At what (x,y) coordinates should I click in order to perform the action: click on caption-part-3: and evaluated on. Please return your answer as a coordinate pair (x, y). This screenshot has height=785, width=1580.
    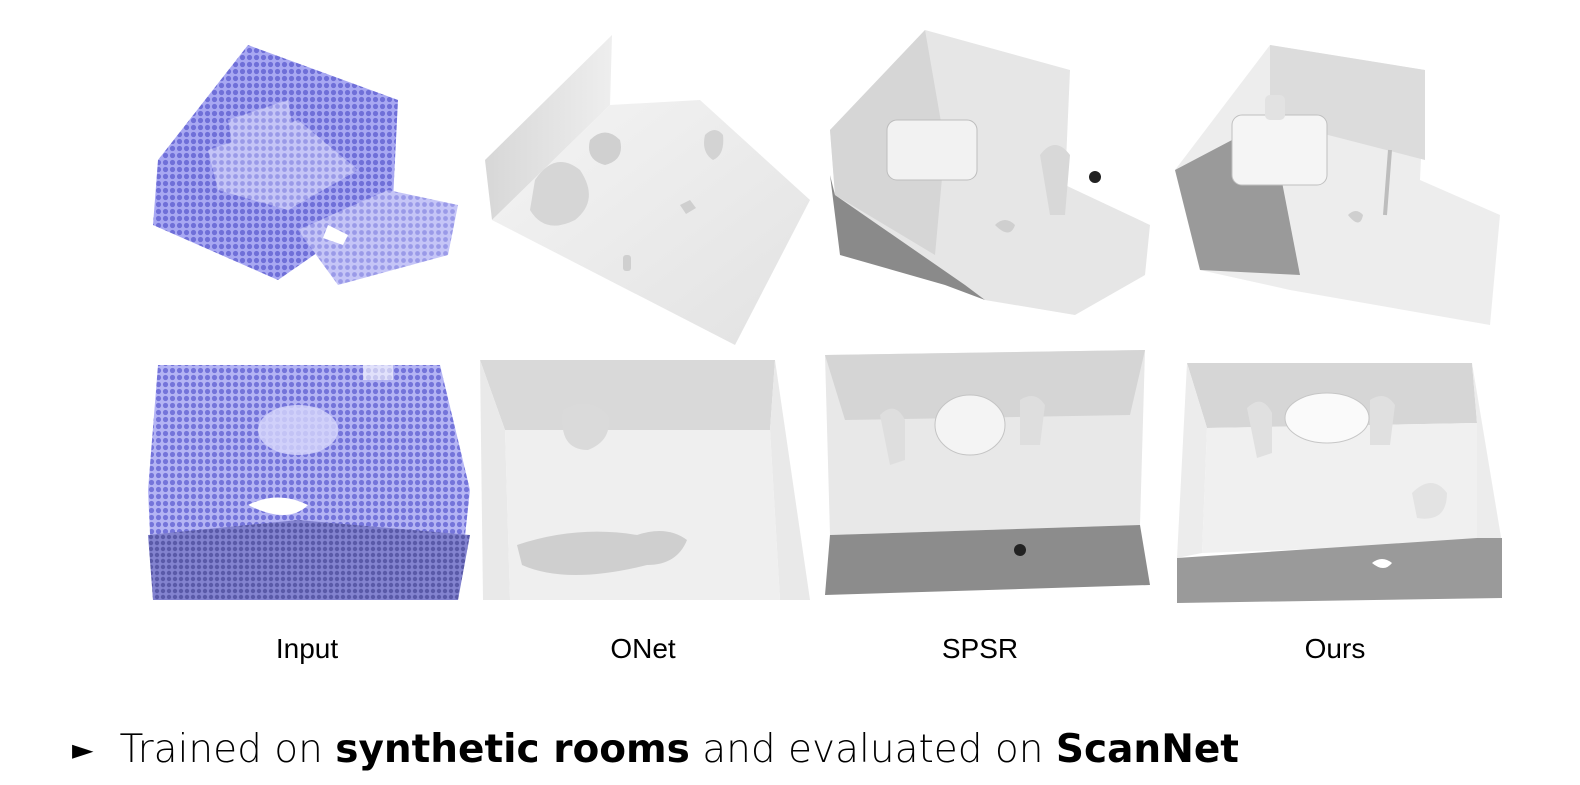
    Looking at the image, I should click on (872, 749).